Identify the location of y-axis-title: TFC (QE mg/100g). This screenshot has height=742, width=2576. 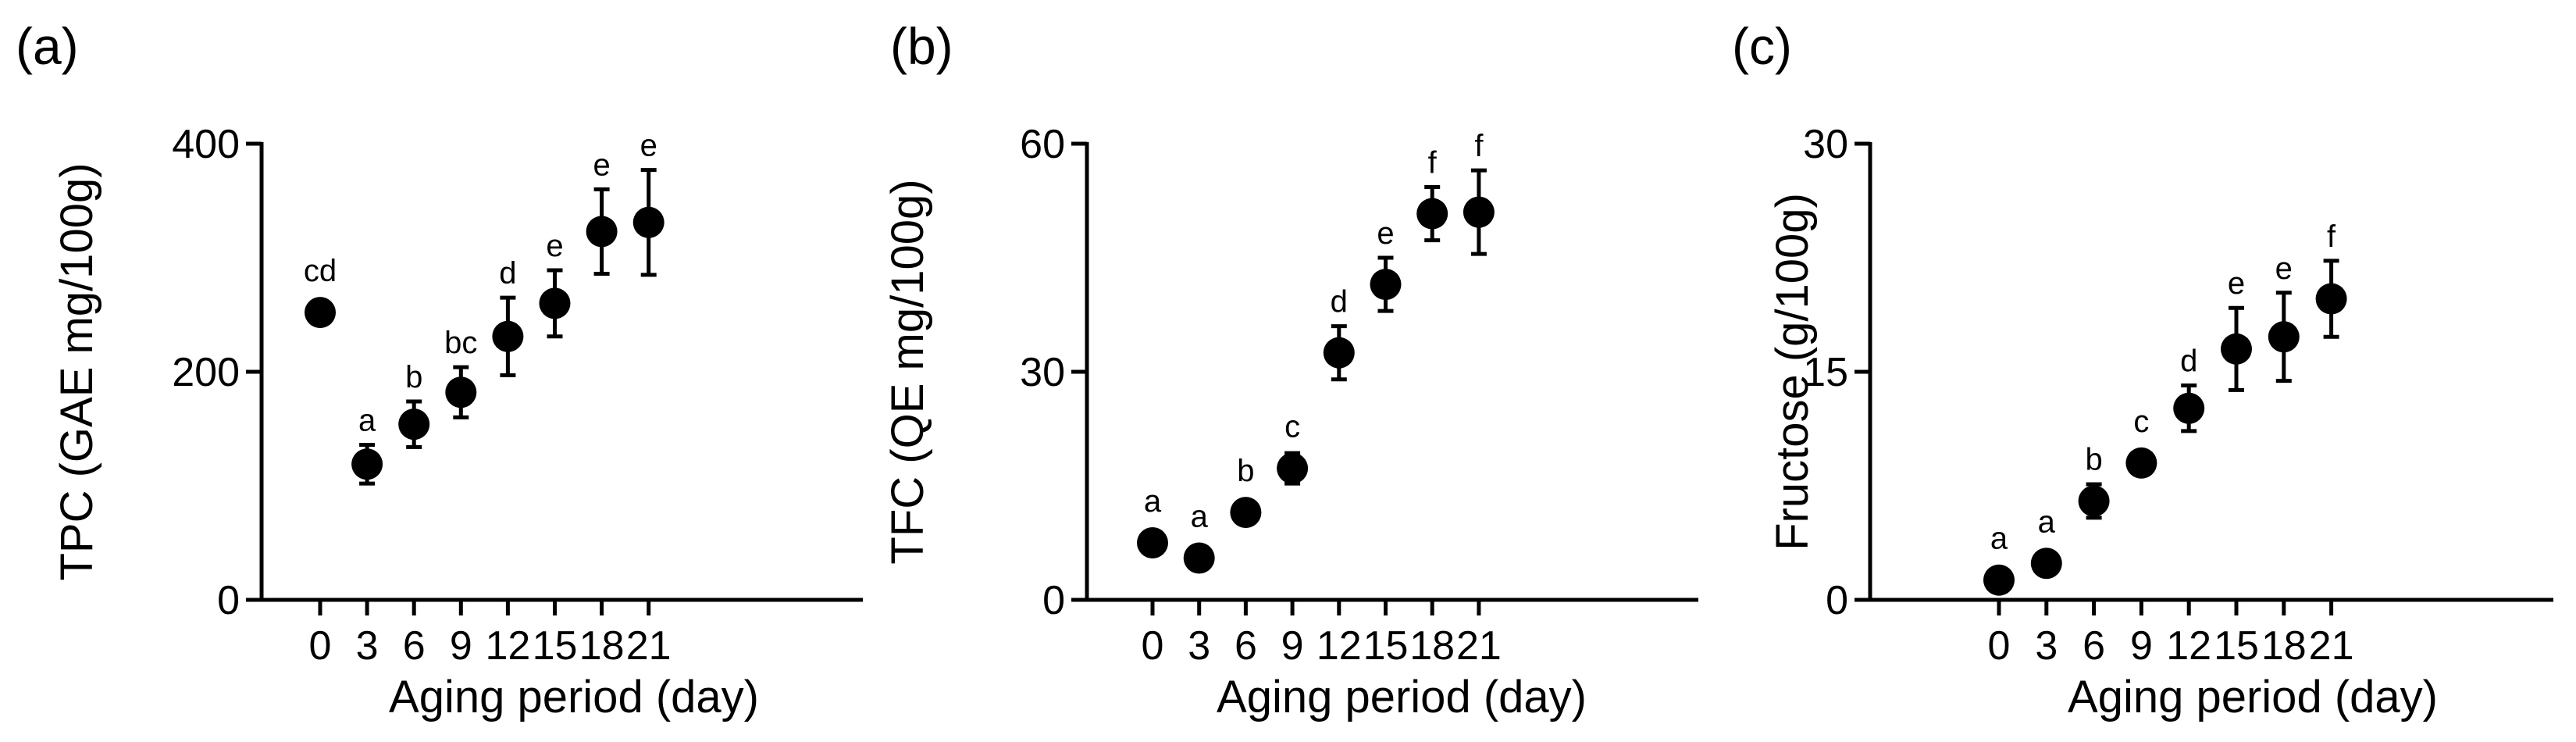
(908, 371).